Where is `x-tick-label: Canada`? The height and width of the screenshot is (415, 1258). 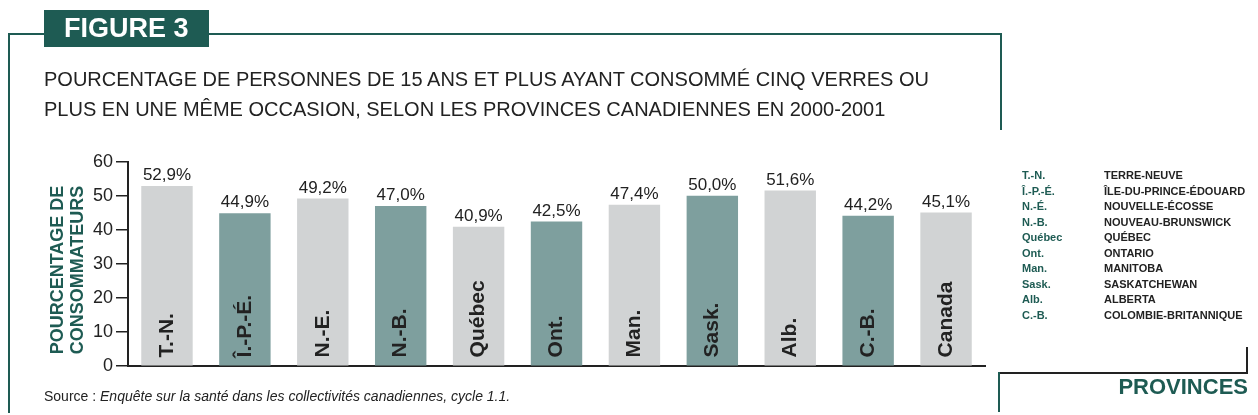 x-tick-label: Canada is located at coordinates (944, 319).